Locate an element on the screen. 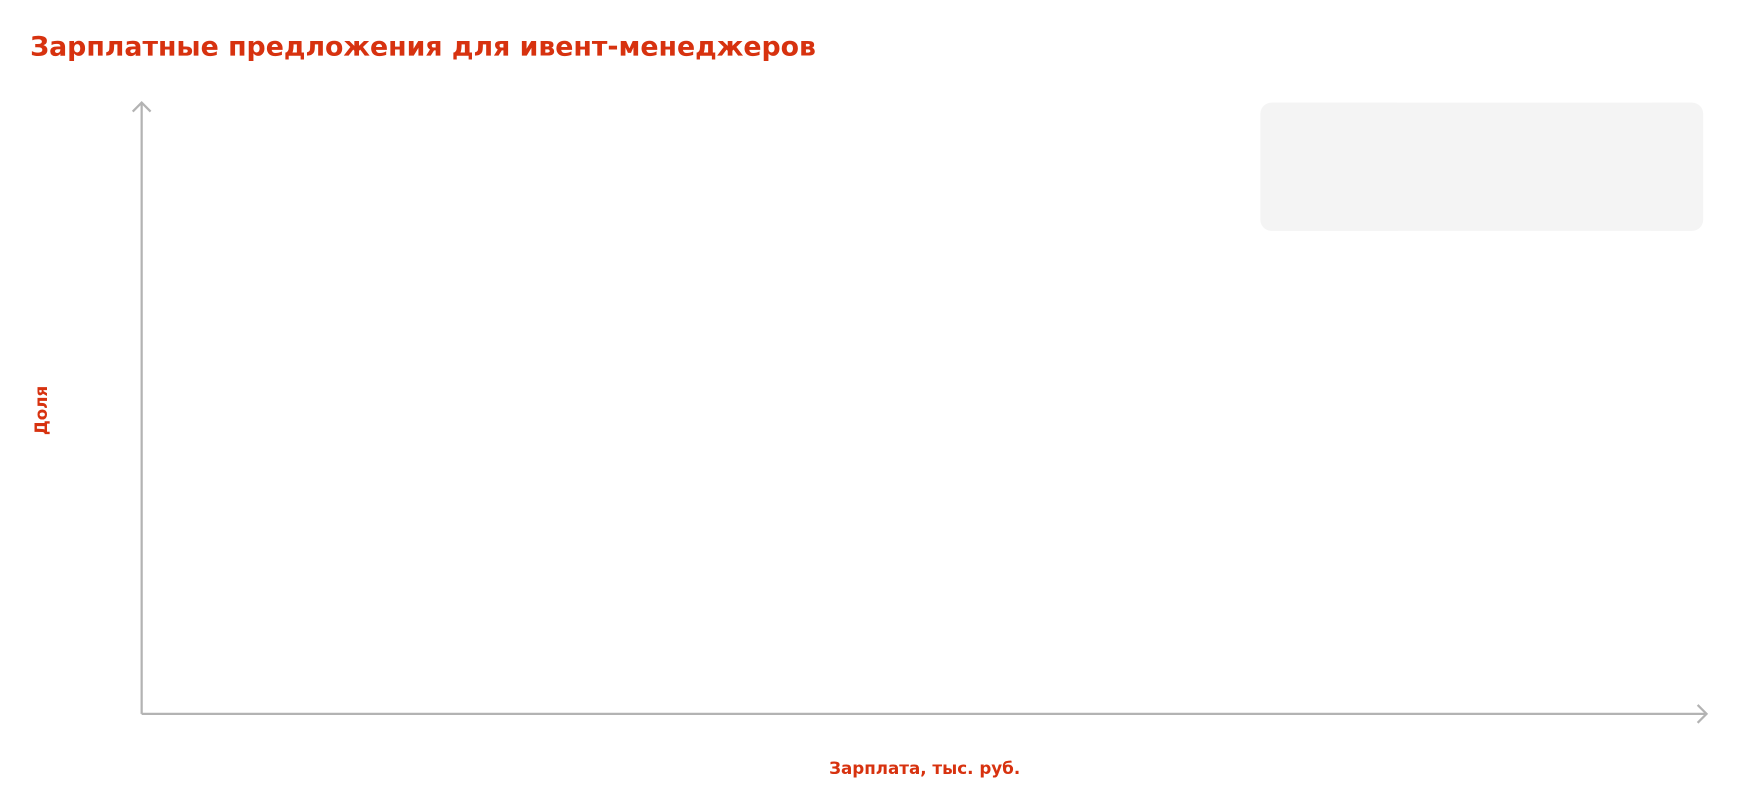 This screenshot has width=1740, height=806. y-arrow is located at coordinates (141, 107).